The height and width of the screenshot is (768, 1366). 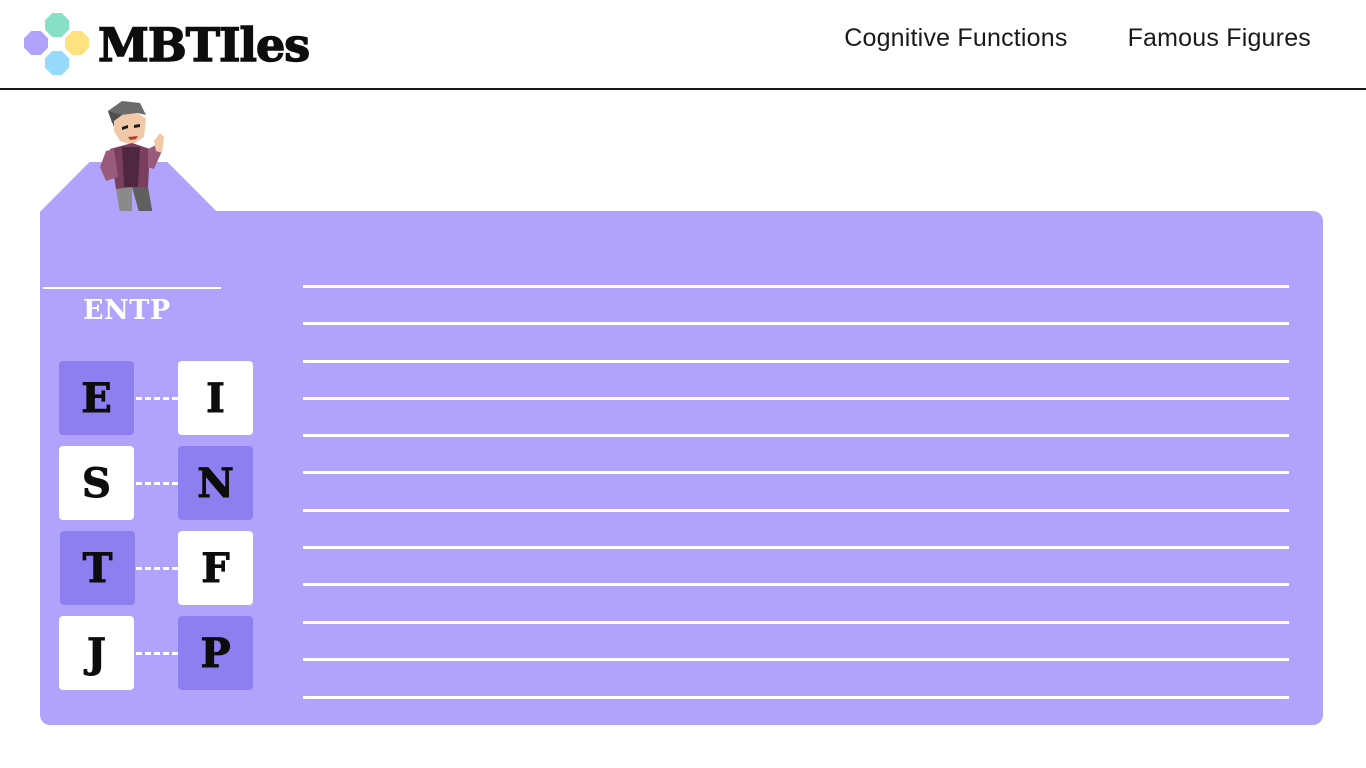 I want to click on nav-famous-figures: Famous Figures, so click(x=1219, y=38).